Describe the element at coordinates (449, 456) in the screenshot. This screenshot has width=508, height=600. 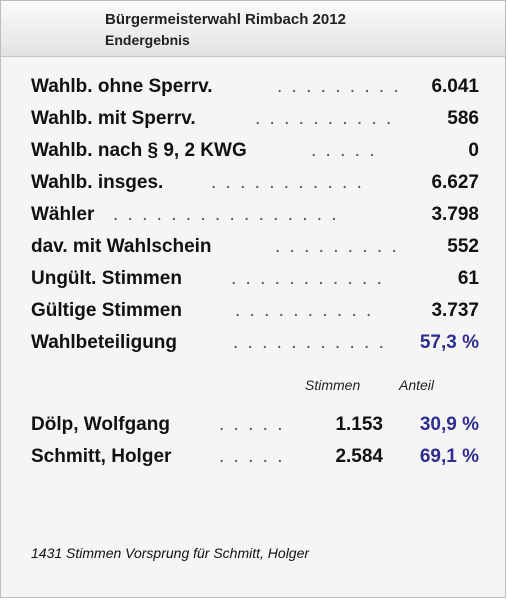
I see `candidate-share: 69,1 %` at that location.